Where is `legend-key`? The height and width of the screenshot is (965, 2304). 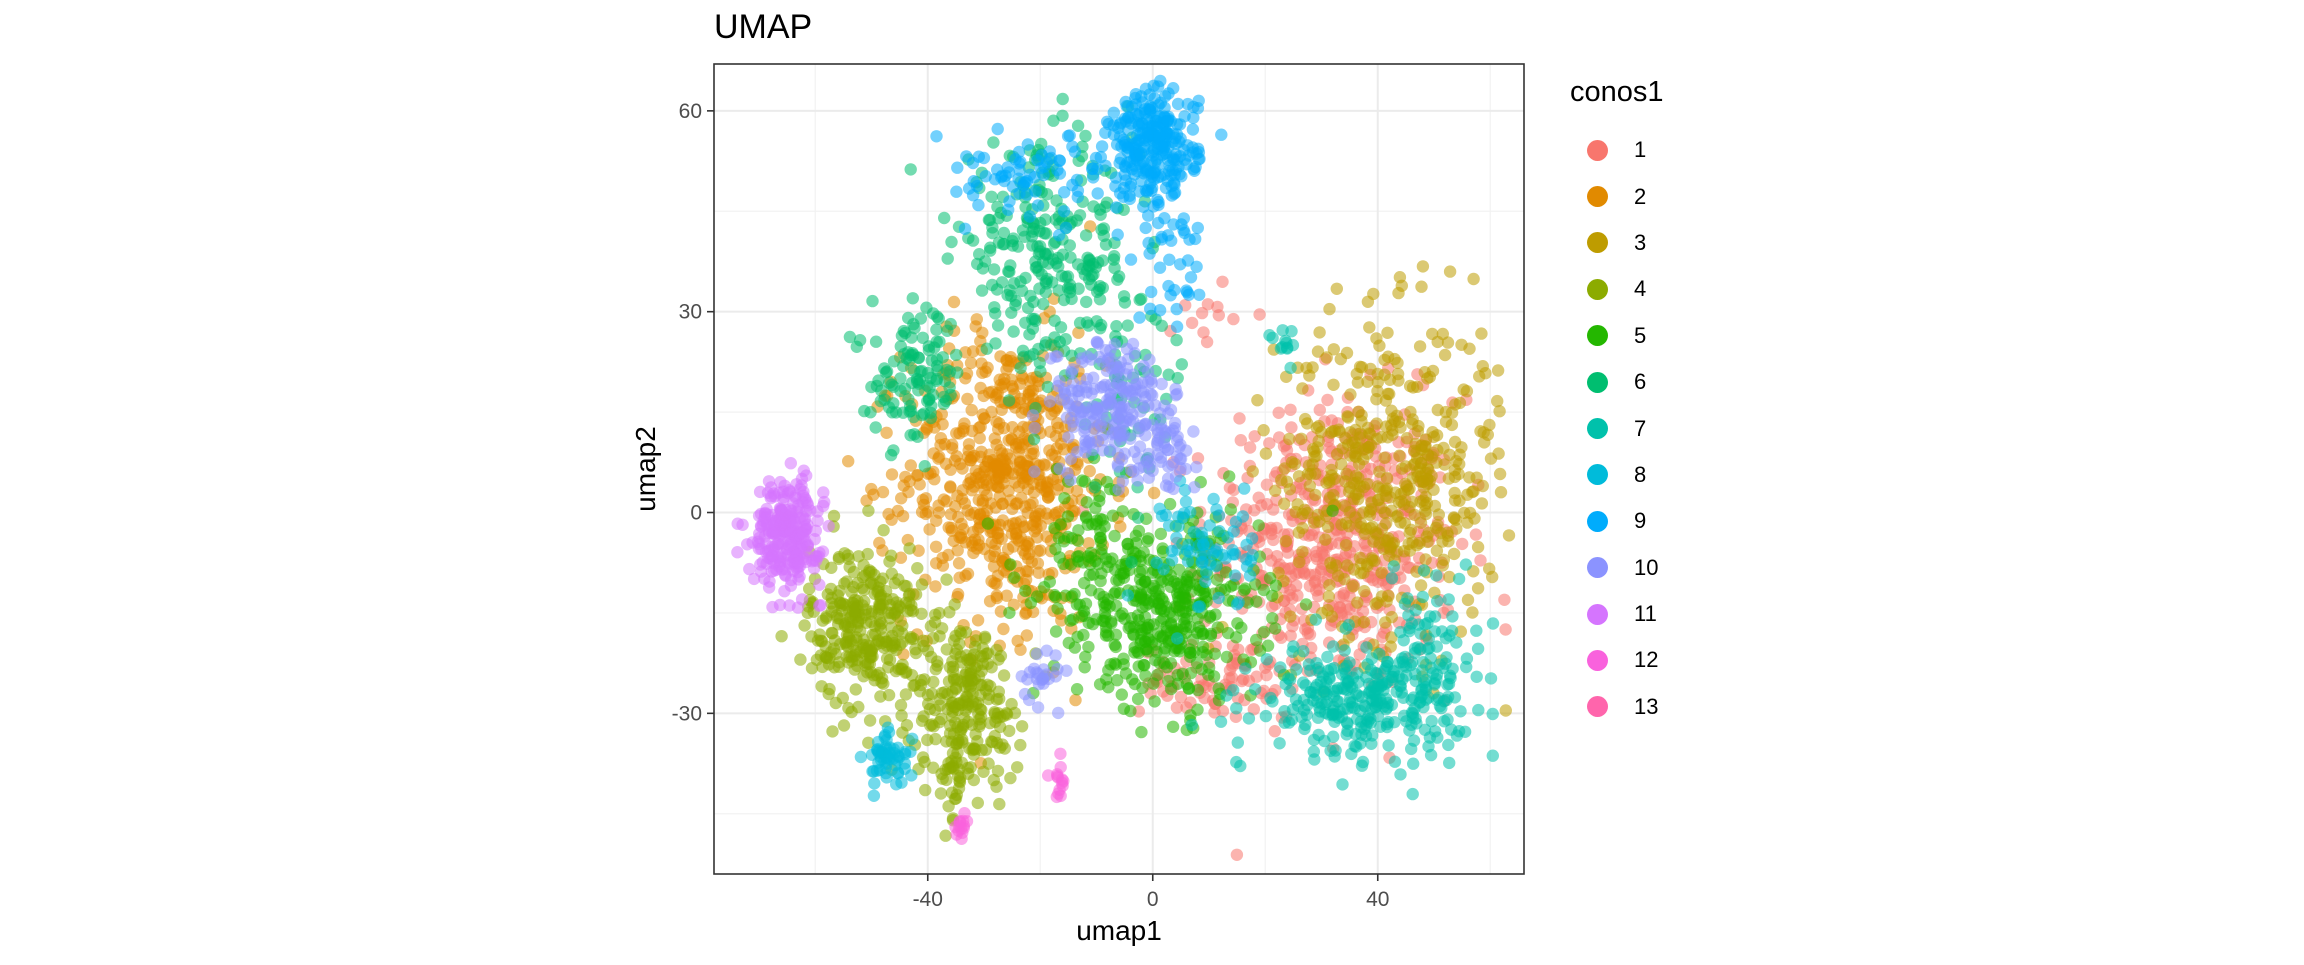
legend-key is located at coordinates (1597, 660).